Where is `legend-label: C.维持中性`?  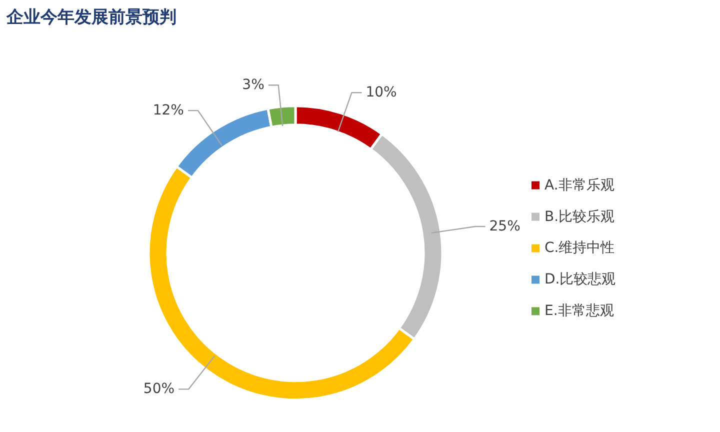
legend-label: C.维持中性 is located at coordinates (579, 248).